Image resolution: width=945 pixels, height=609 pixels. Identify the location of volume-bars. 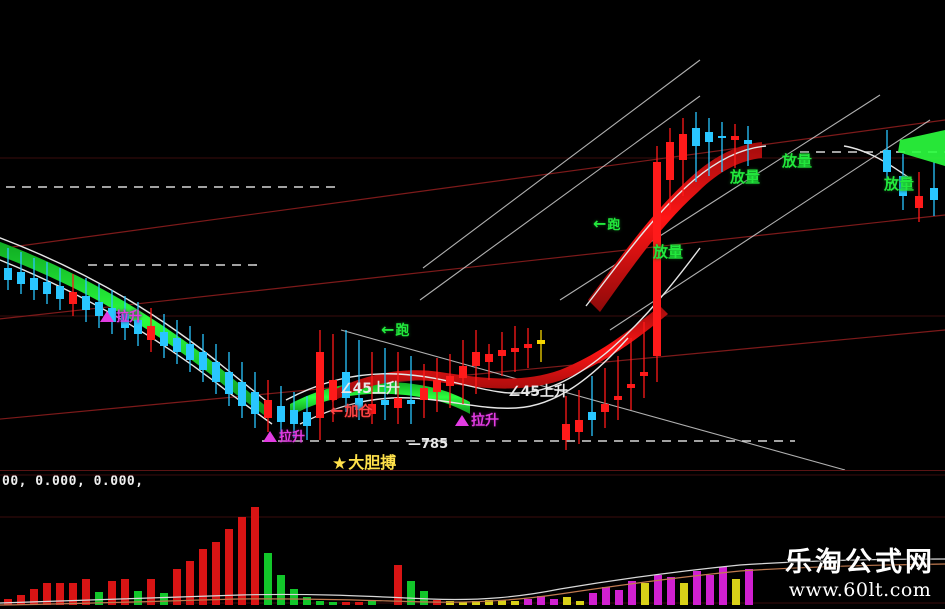
(378, 556).